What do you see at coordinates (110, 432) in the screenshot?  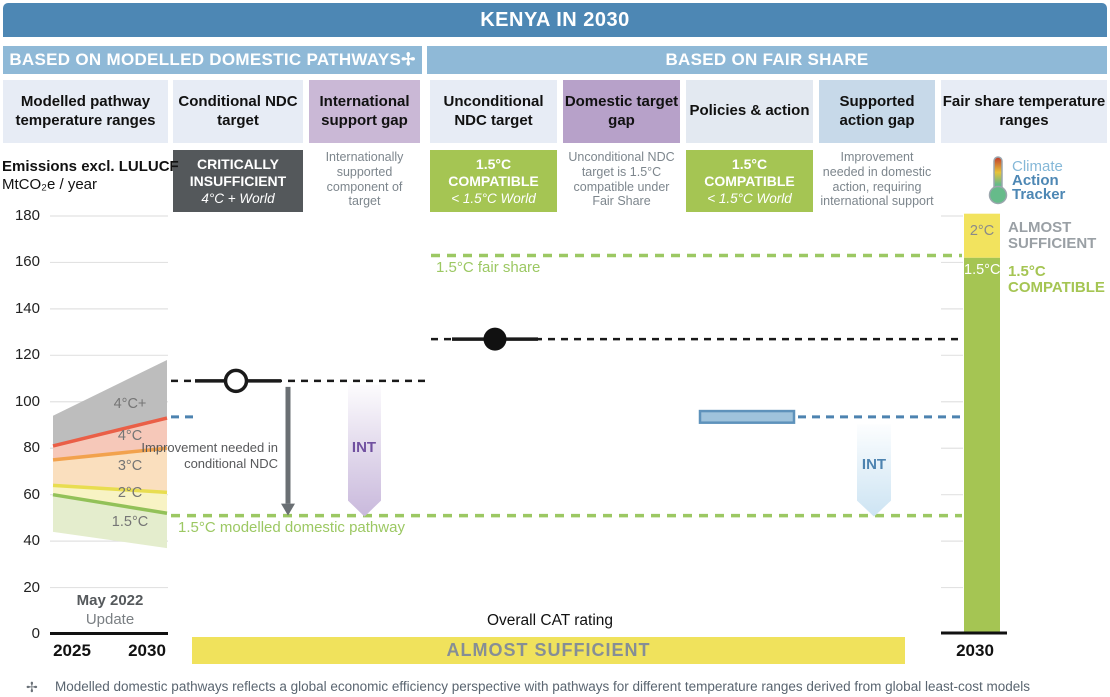 I see `fan-line-line_4C` at bounding box center [110, 432].